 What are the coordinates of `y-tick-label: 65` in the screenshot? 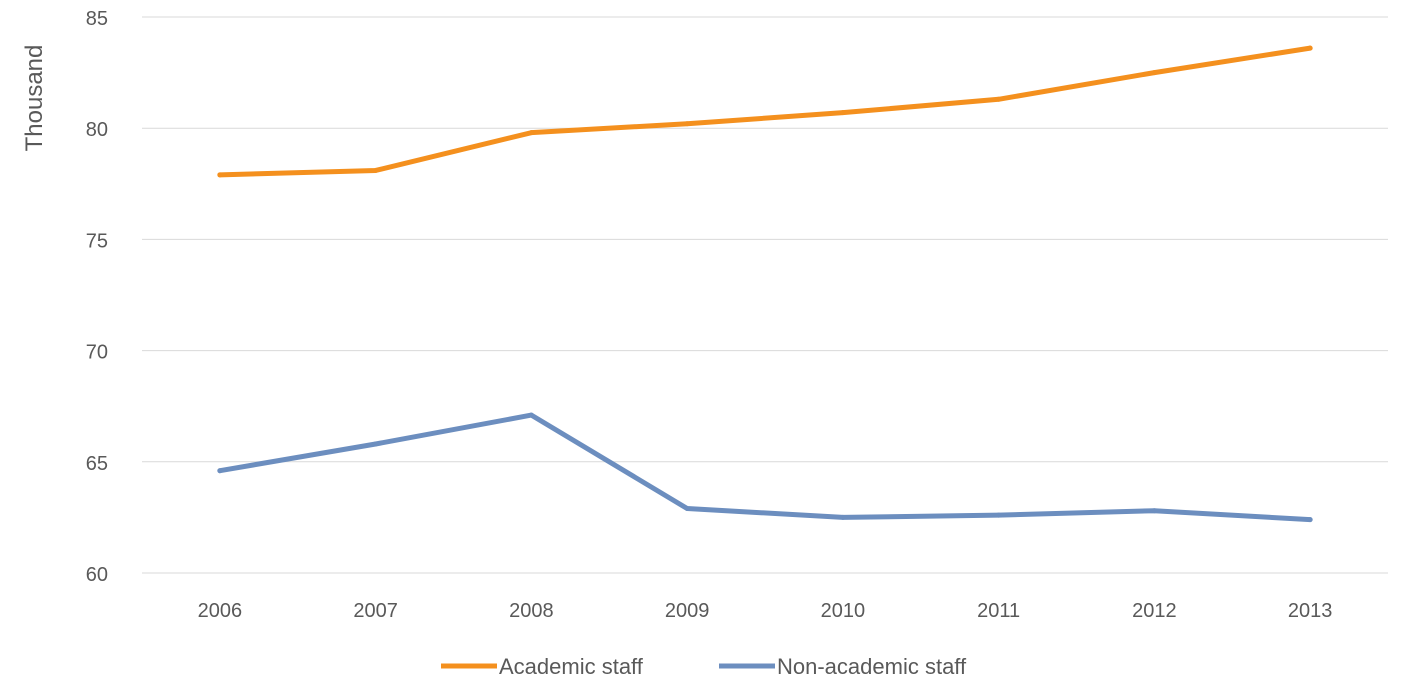 It's located at (97, 464).